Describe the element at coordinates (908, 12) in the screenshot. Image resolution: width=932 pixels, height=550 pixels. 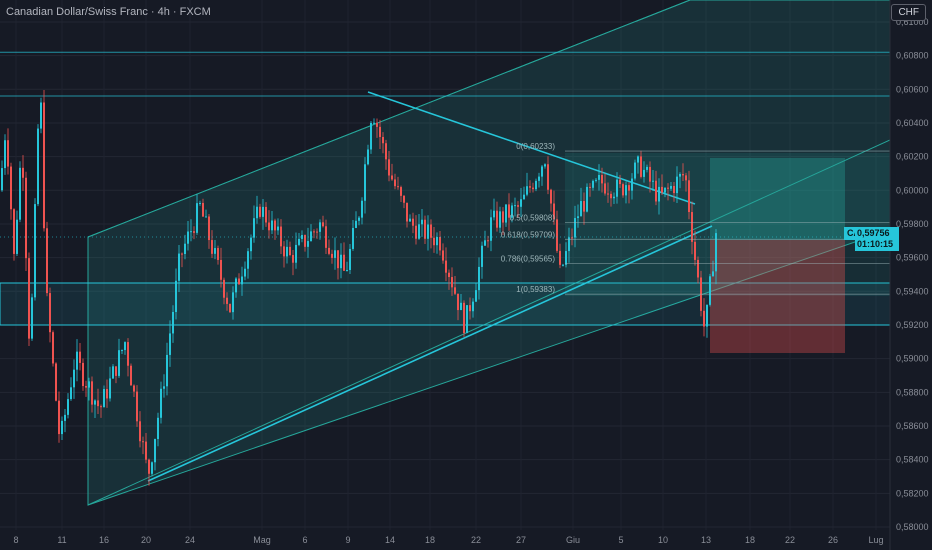
I see `currency-button: CHF` at that location.